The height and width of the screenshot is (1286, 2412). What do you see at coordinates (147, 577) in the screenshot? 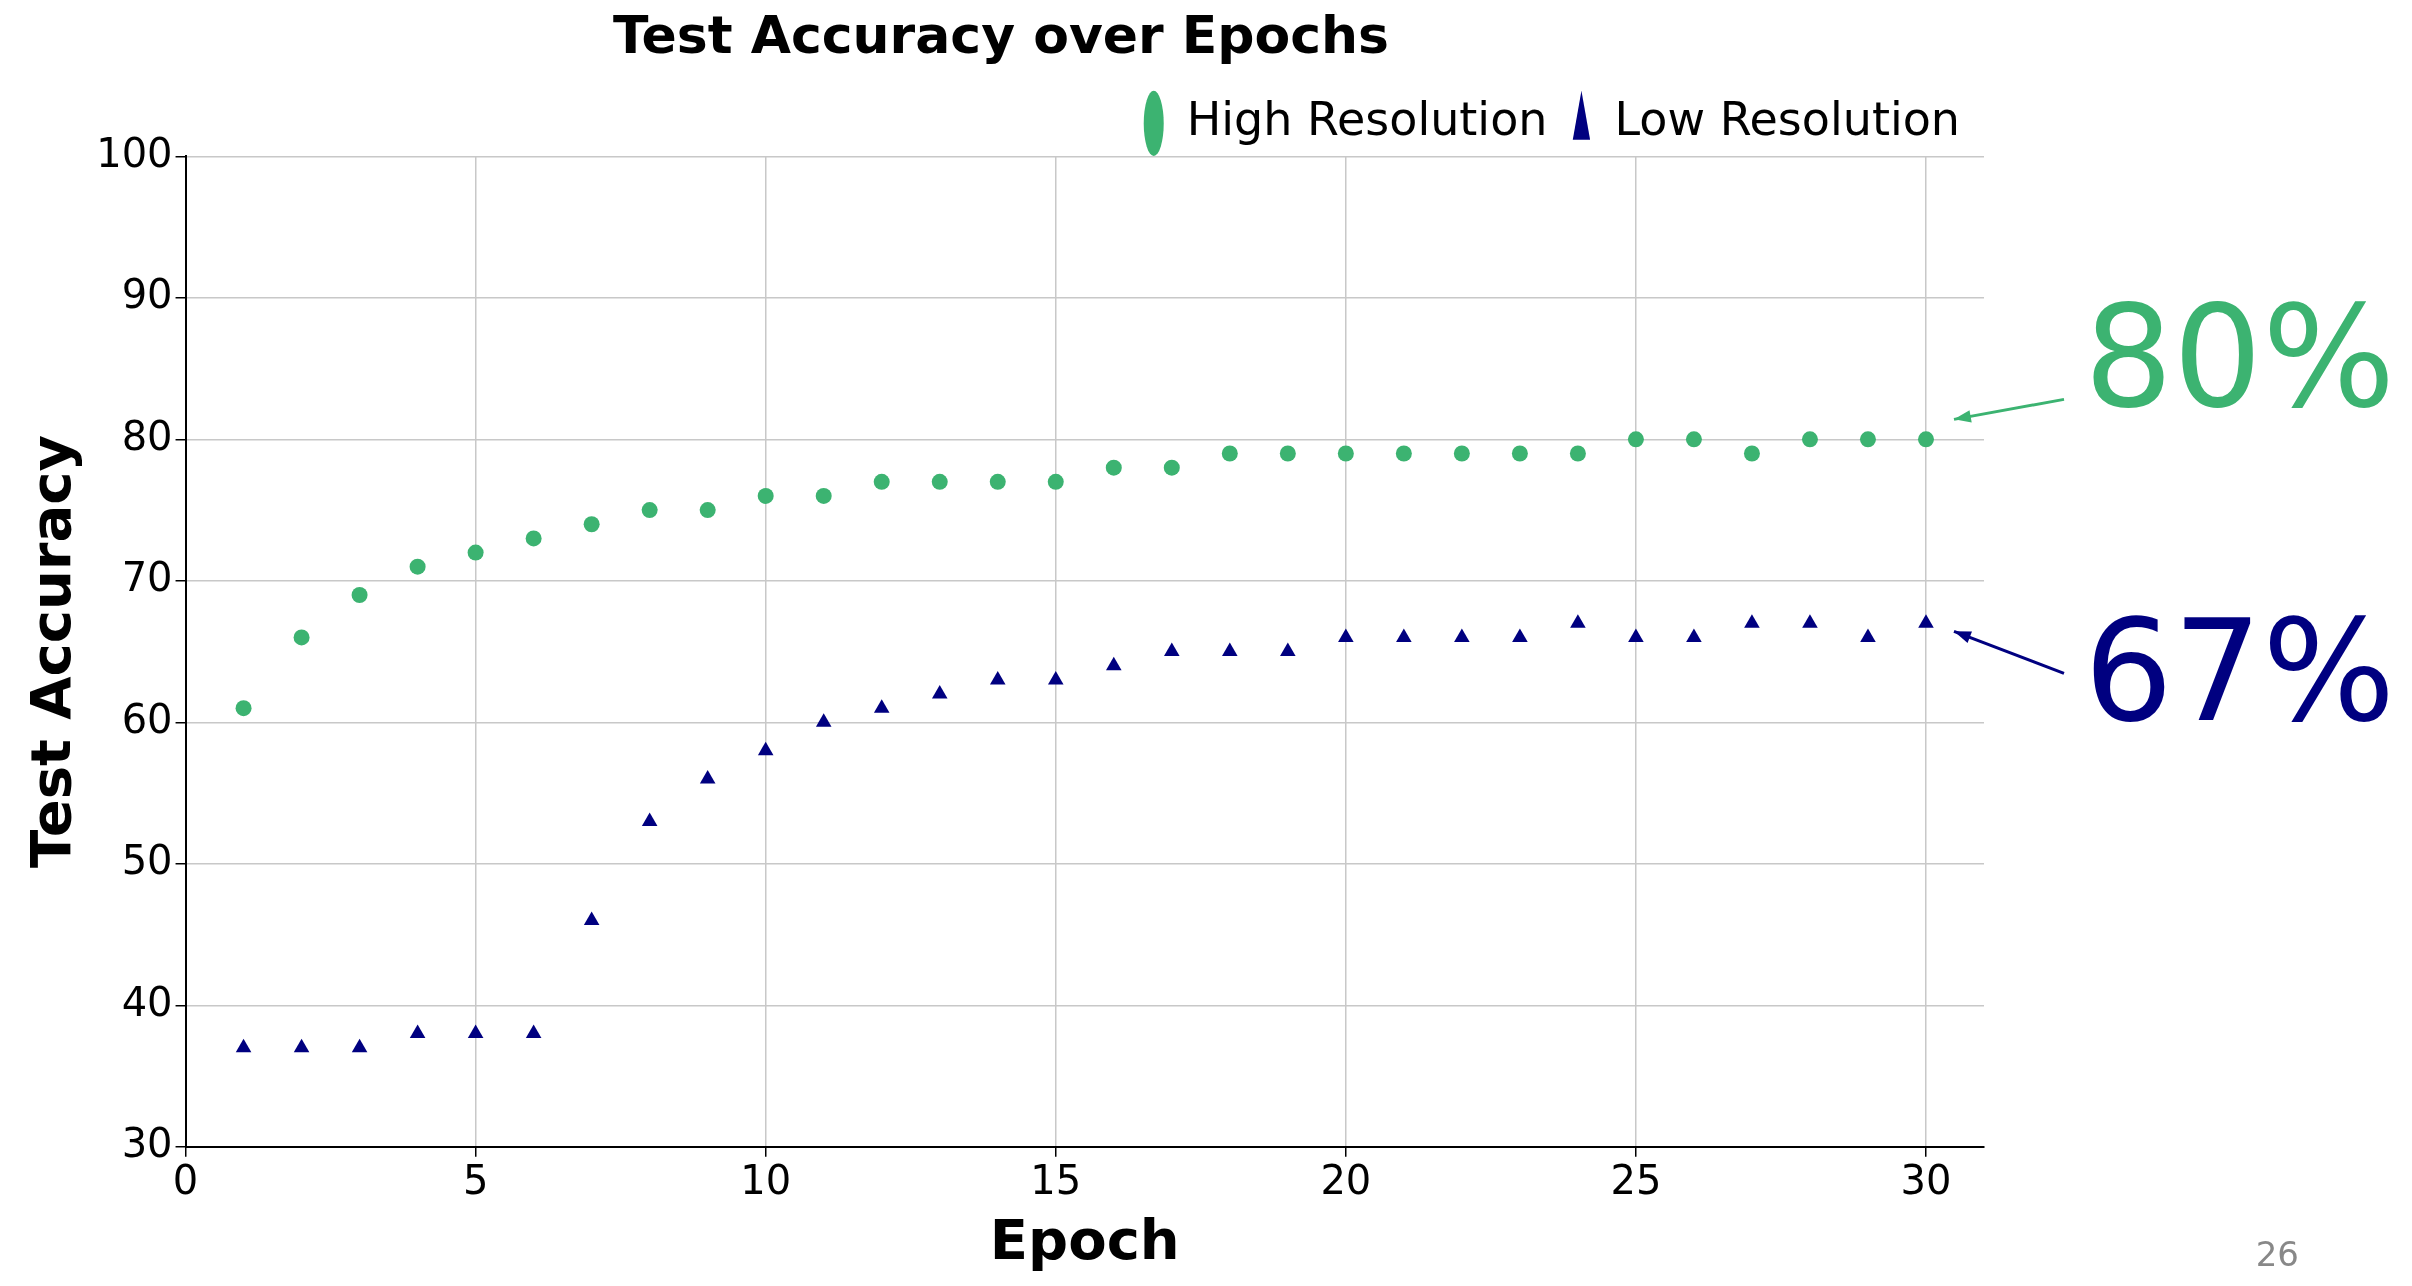
I see `y-tick-label: 70` at bounding box center [147, 577].